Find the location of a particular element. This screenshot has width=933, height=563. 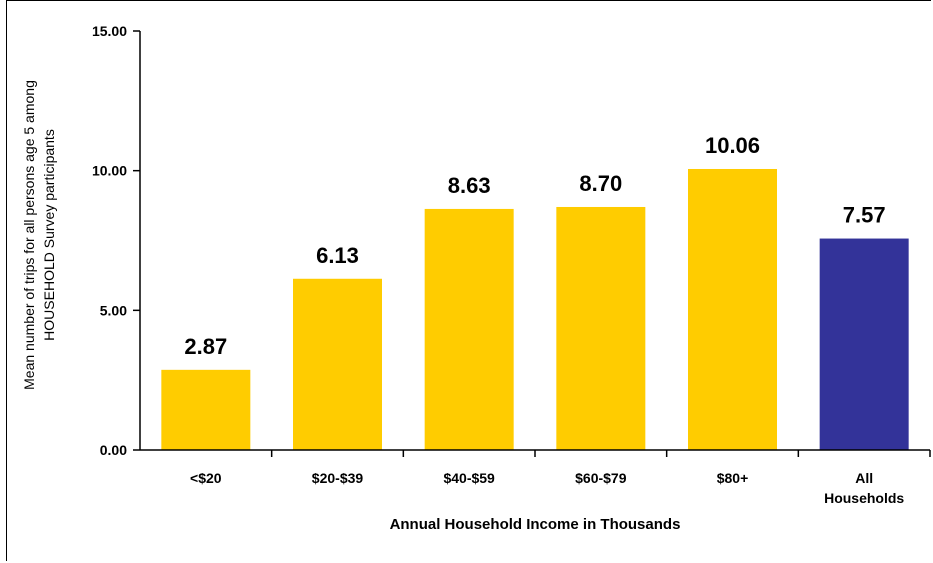

y-axis-title-line-2: HOUSEHOLD Survey participants is located at coordinates (49, 235).